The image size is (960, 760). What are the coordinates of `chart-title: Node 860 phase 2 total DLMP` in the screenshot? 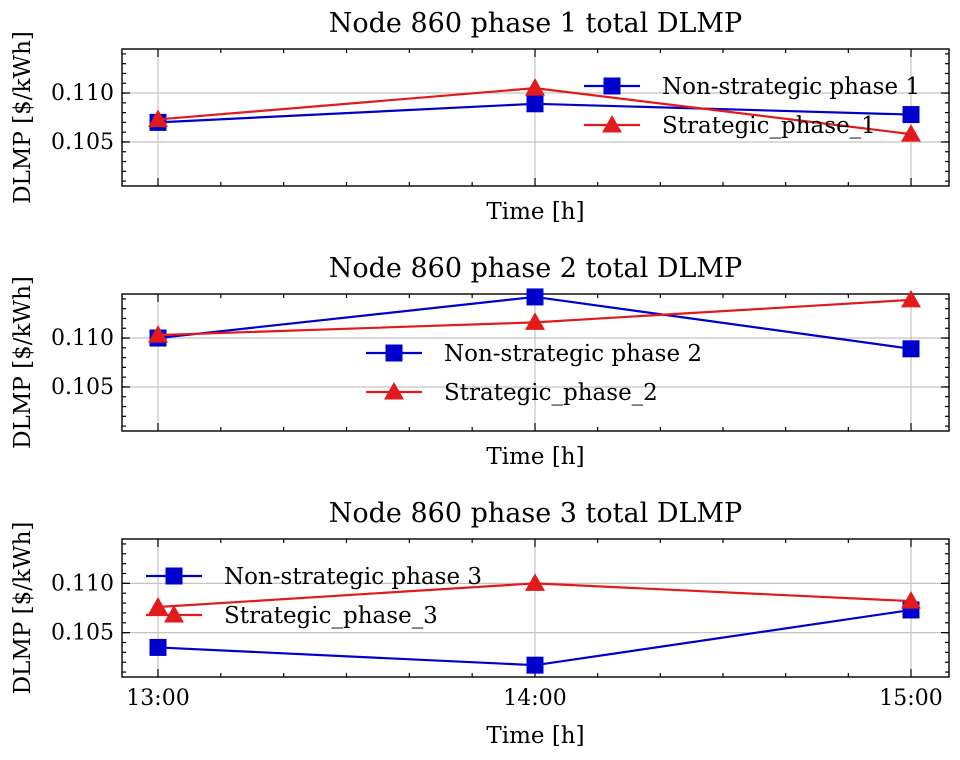 It's located at (535, 268).